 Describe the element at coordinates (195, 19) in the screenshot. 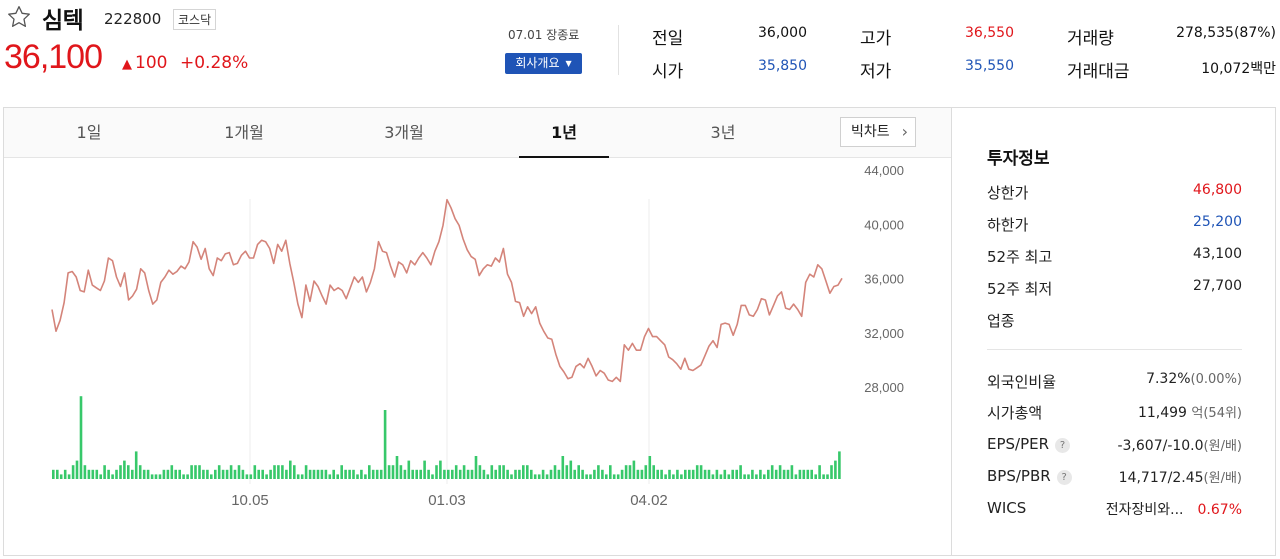

I see `market-badge: 코스닥` at that location.